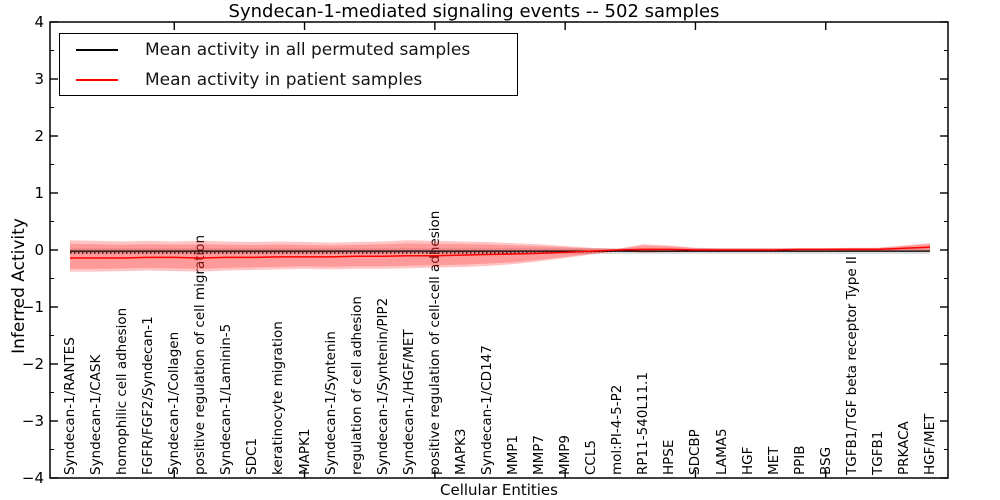  Describe the element at coordinates (643, 423) in the screenshot. I see `x-tick-label: RP11-540L11.1` at that location.